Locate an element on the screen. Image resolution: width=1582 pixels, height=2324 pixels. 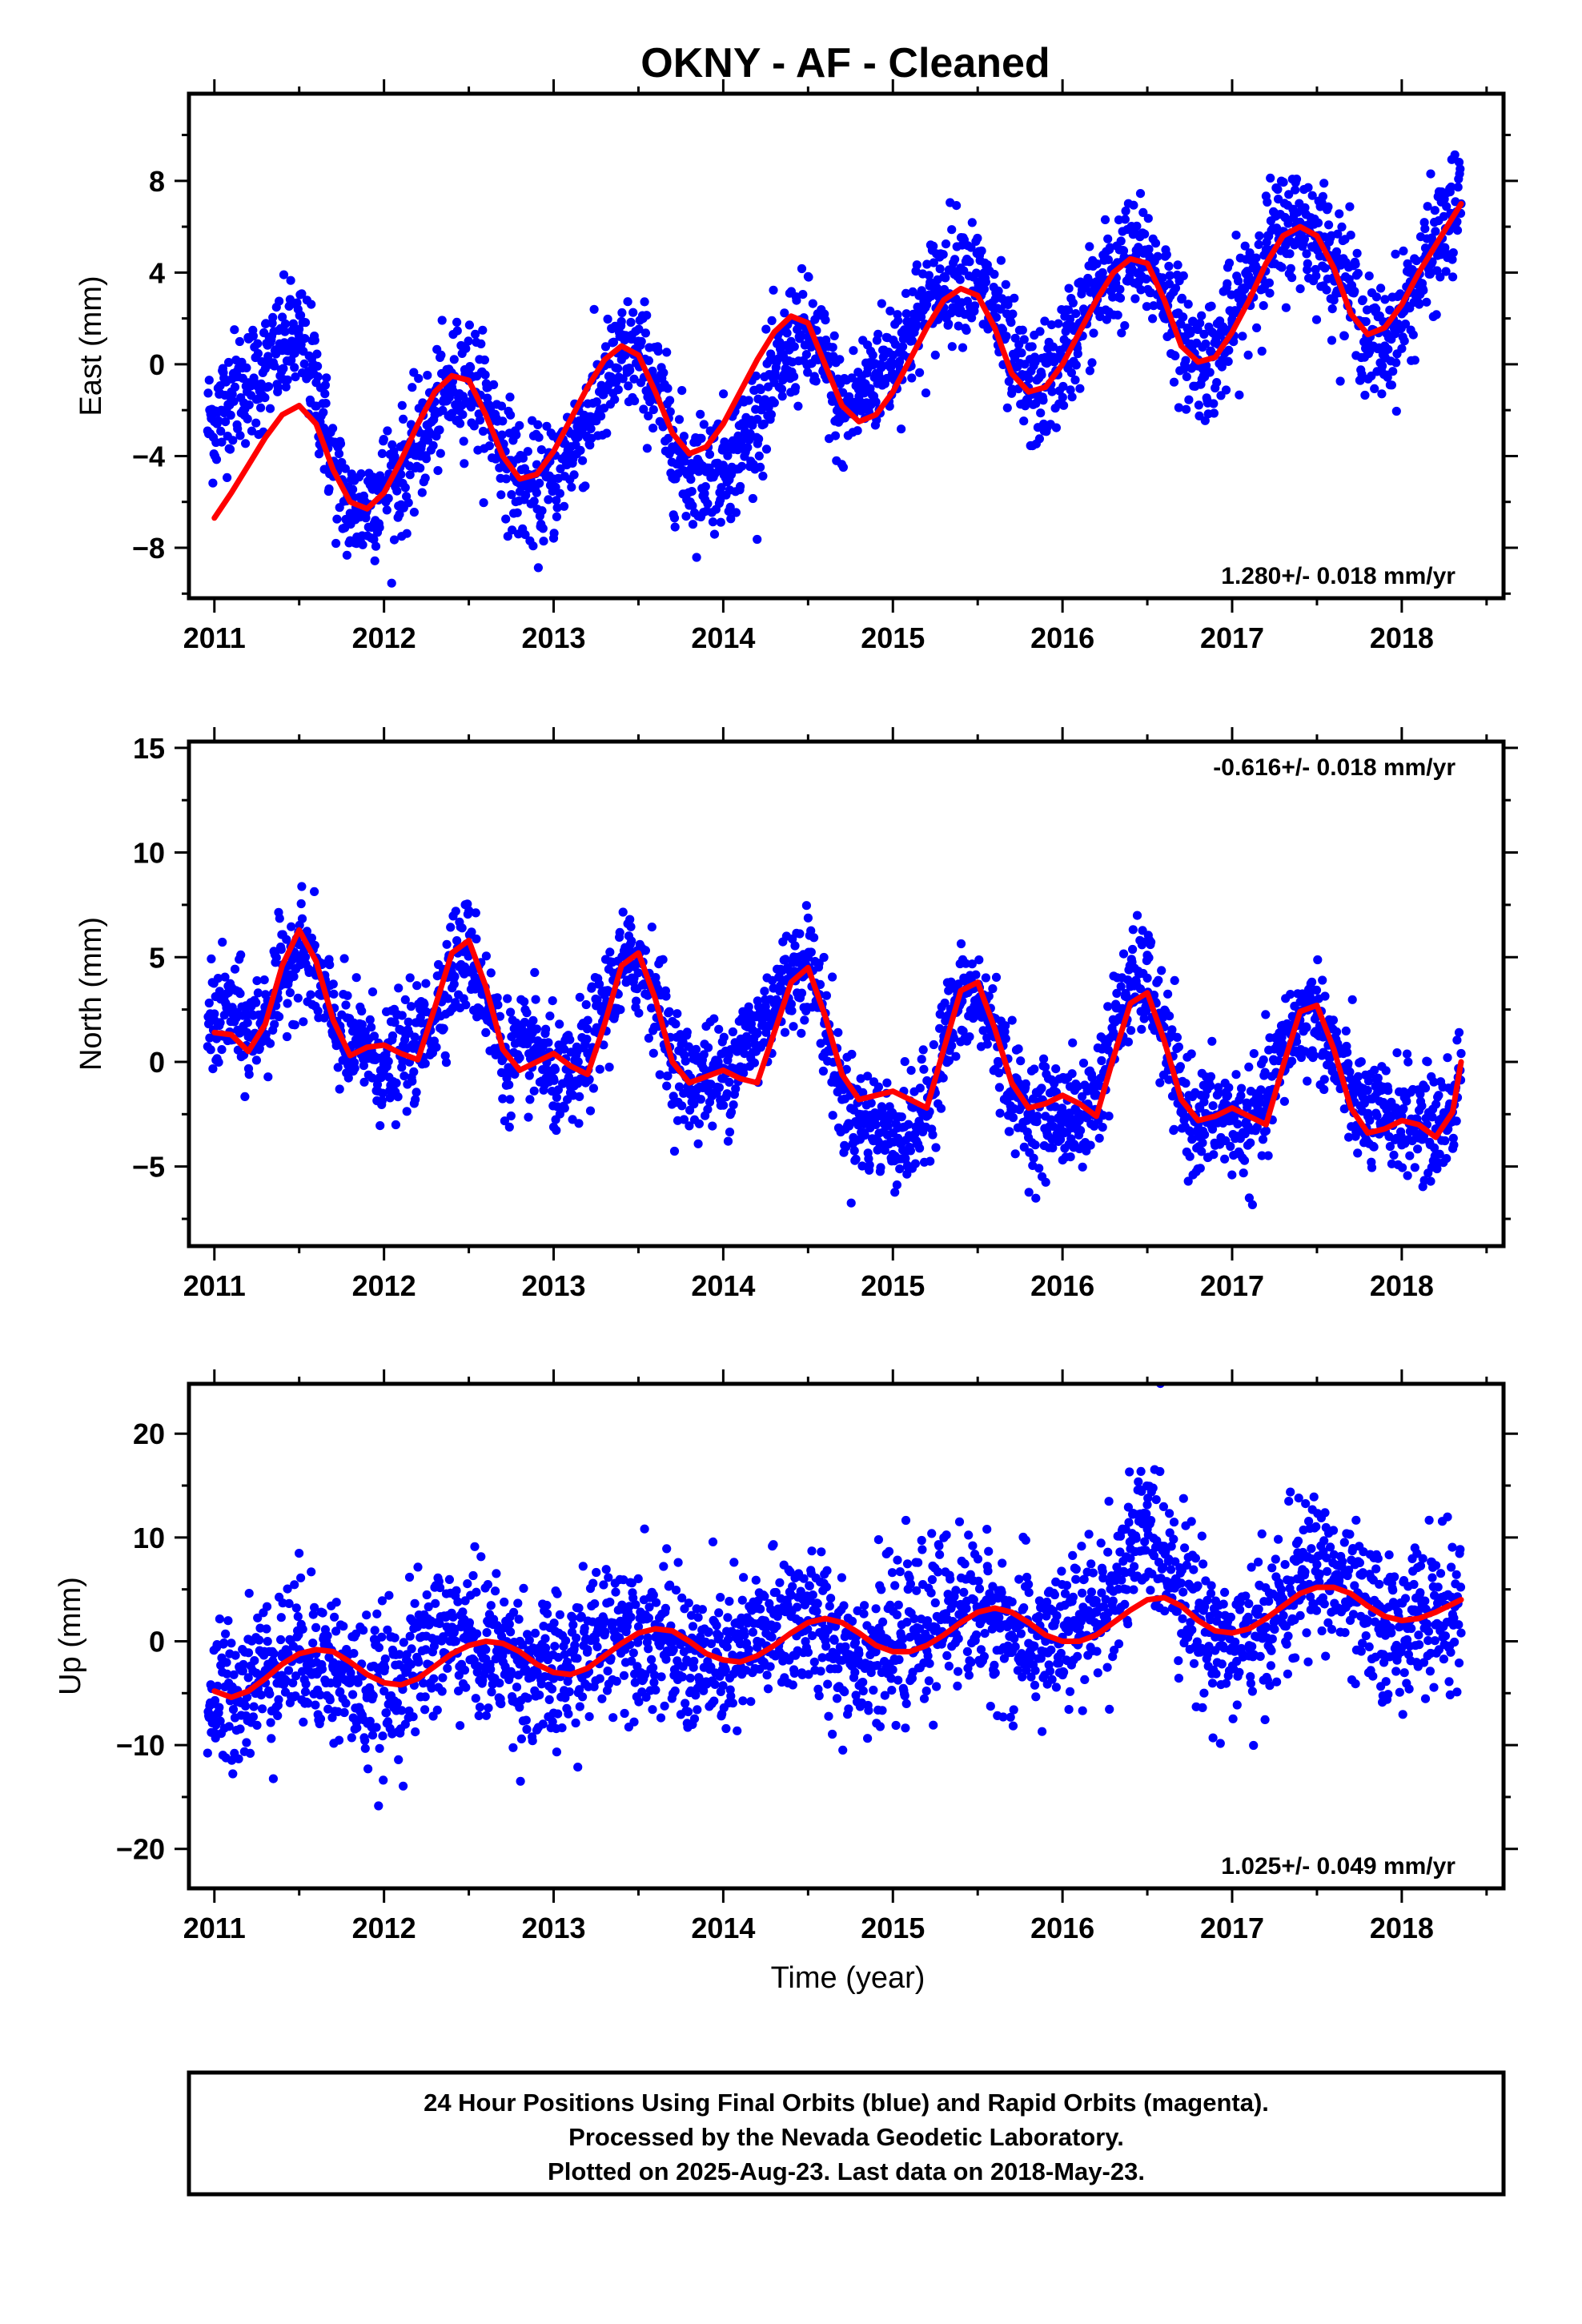
east-y-axis-label: East (mm) is located at coordinates (91, 345).